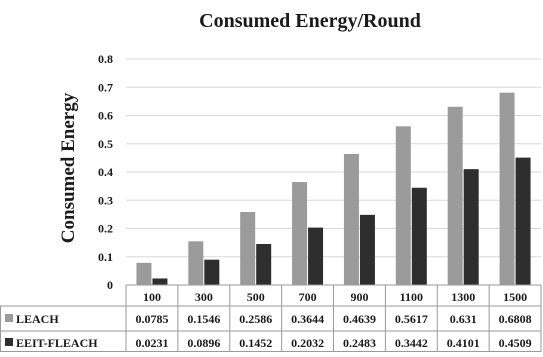  I want to click on data-label: 0.0896, so click(203, 343).